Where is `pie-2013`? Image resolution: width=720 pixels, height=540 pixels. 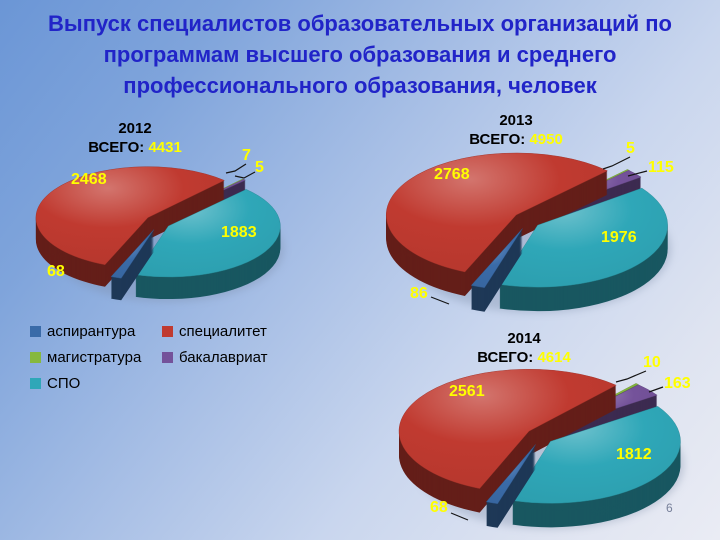
pie-2013 is located at coordinates (528, 232).